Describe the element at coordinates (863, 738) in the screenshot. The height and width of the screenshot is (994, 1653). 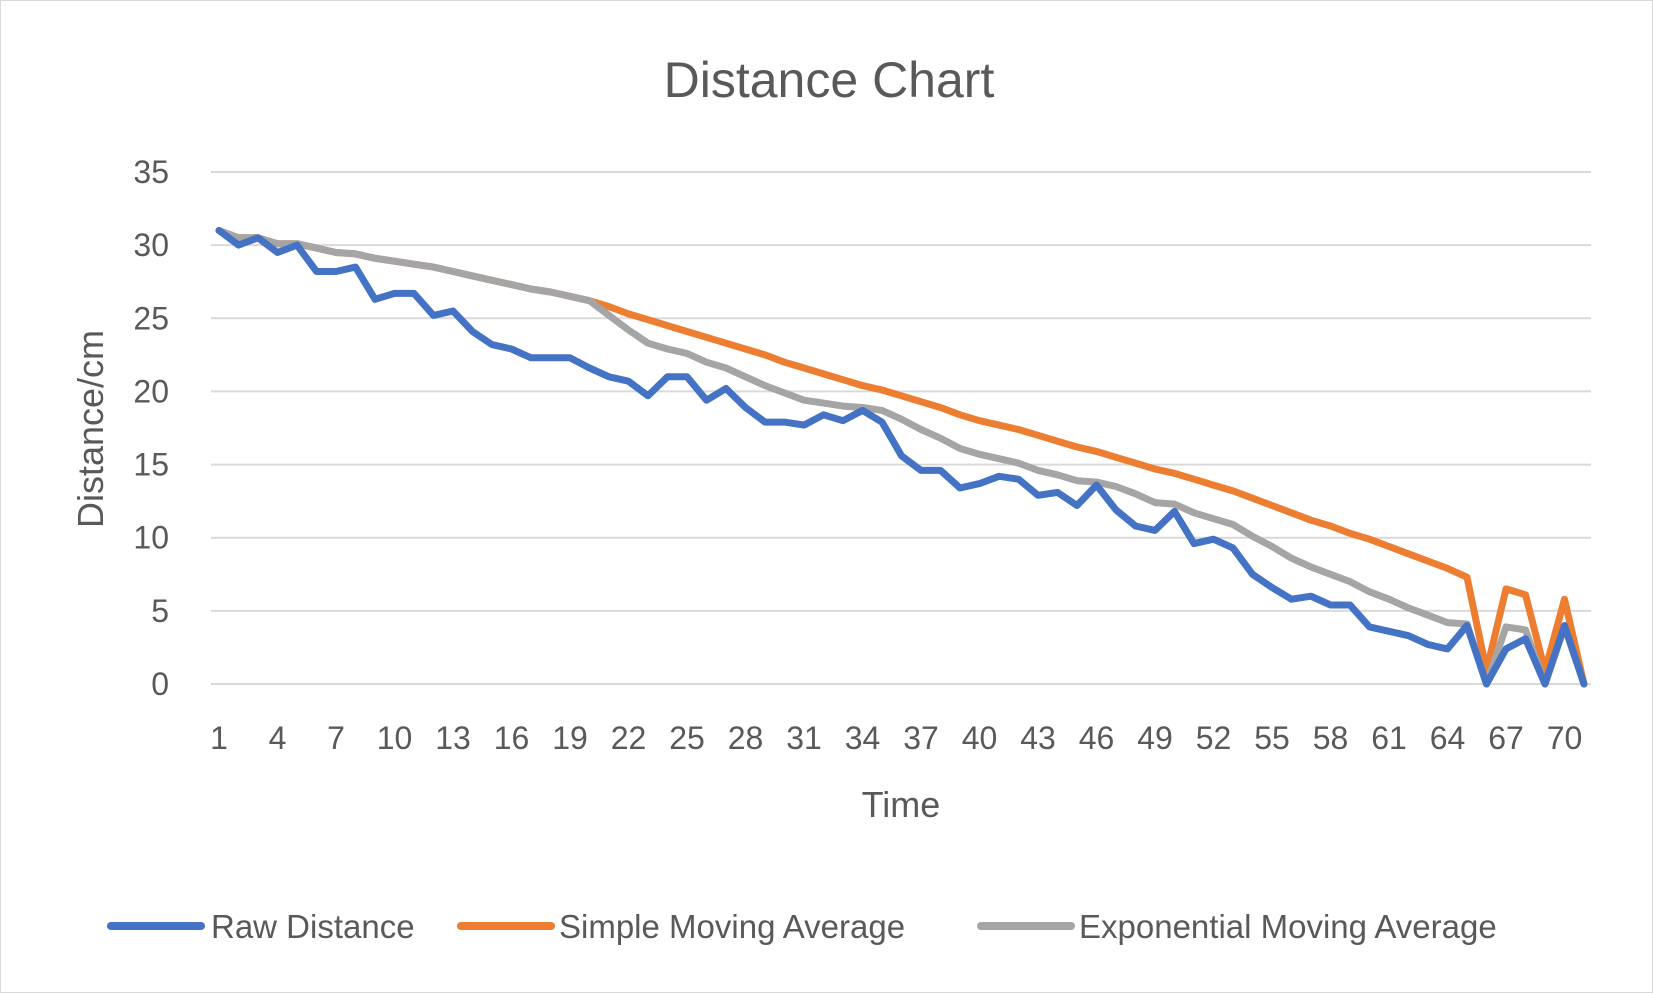
I see `x-tick-label: 34` at that location.